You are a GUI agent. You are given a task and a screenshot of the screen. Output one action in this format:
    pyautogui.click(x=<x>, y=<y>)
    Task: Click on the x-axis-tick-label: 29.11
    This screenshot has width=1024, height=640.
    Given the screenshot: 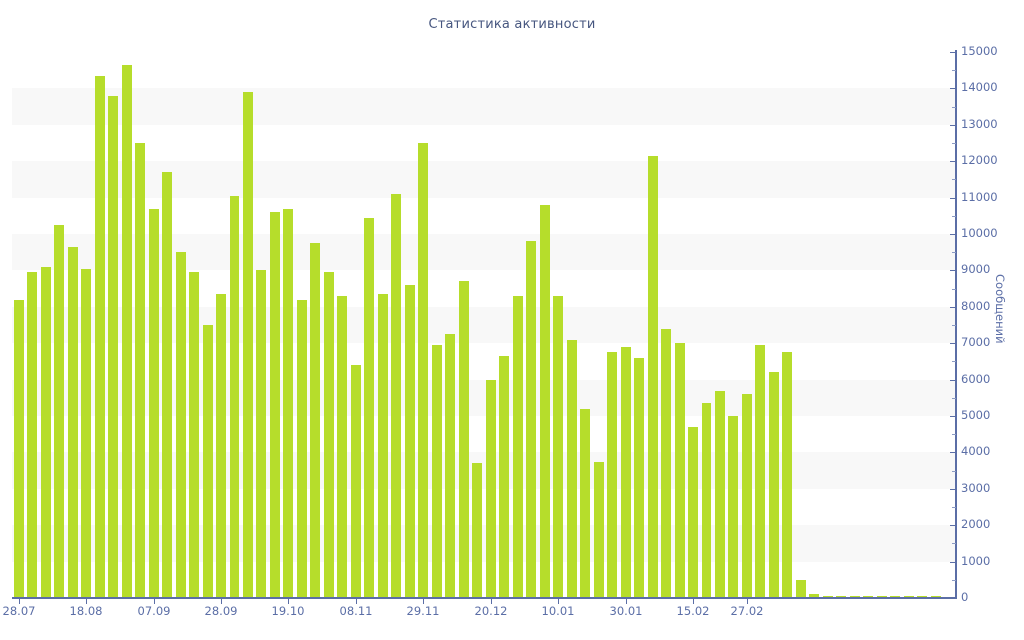 What is the action you would take?
    pyautogui.click(x=423, y=611)
    